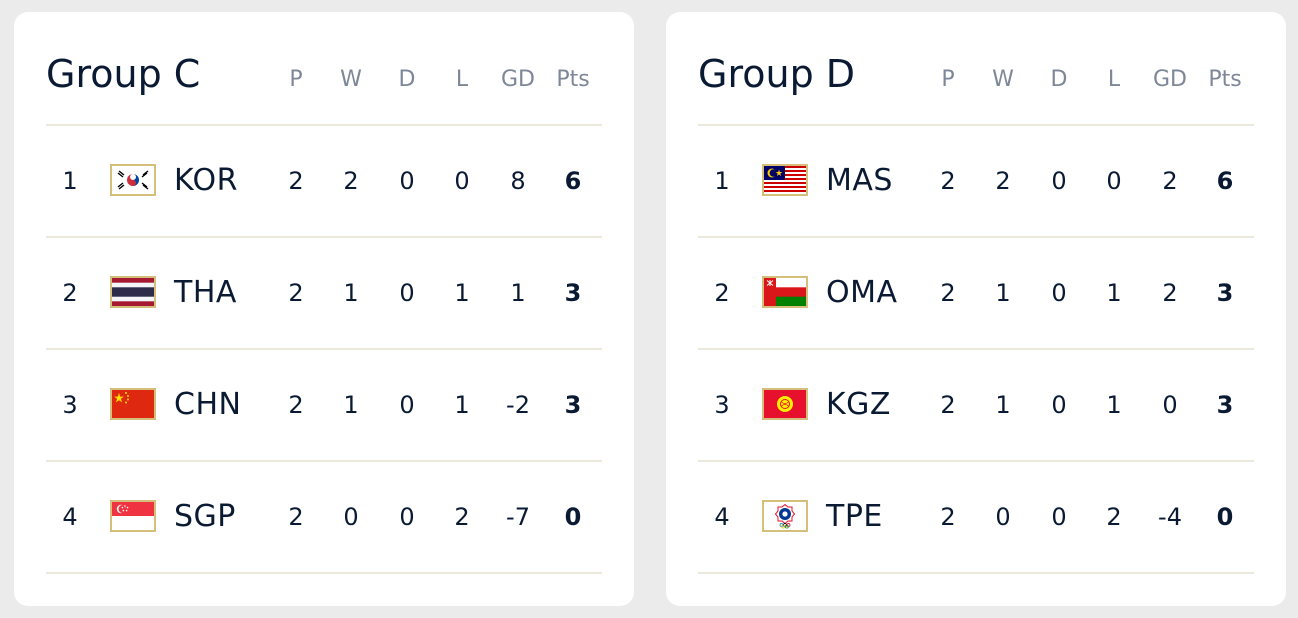 This screenshot has height=618, width=1298. Describe the element at coordinates (123, 74) in the screenshot. I see `group-title: Group C` at that location.